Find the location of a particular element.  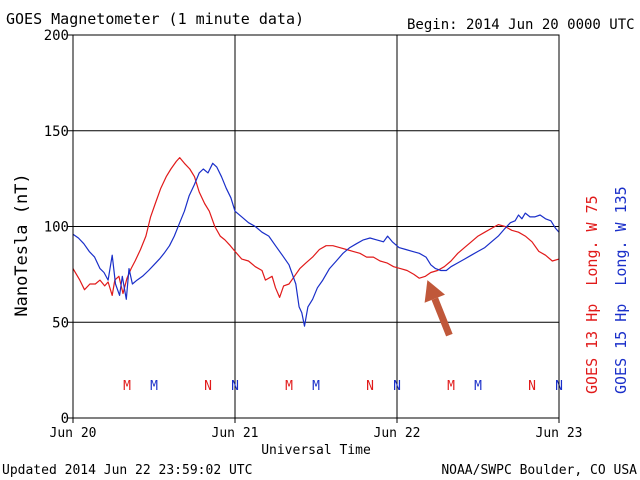

annotation-arrow-shaft is located at coordinates (442, 317).